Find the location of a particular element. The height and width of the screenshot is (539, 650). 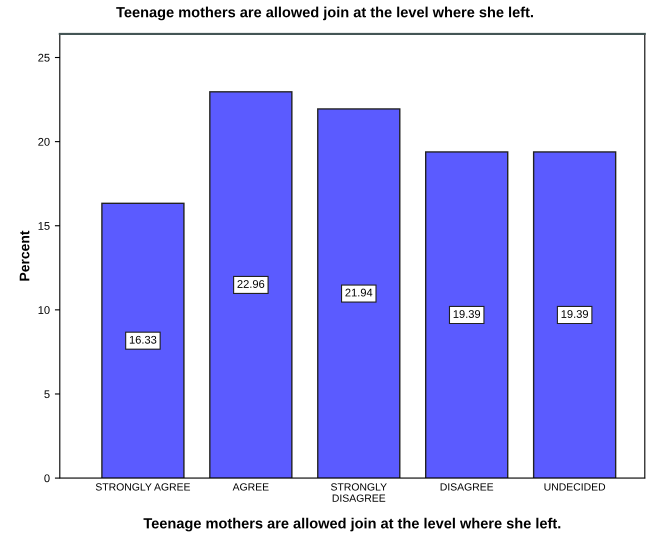

data-label: 16.33 is located at coordinates (143, 340).